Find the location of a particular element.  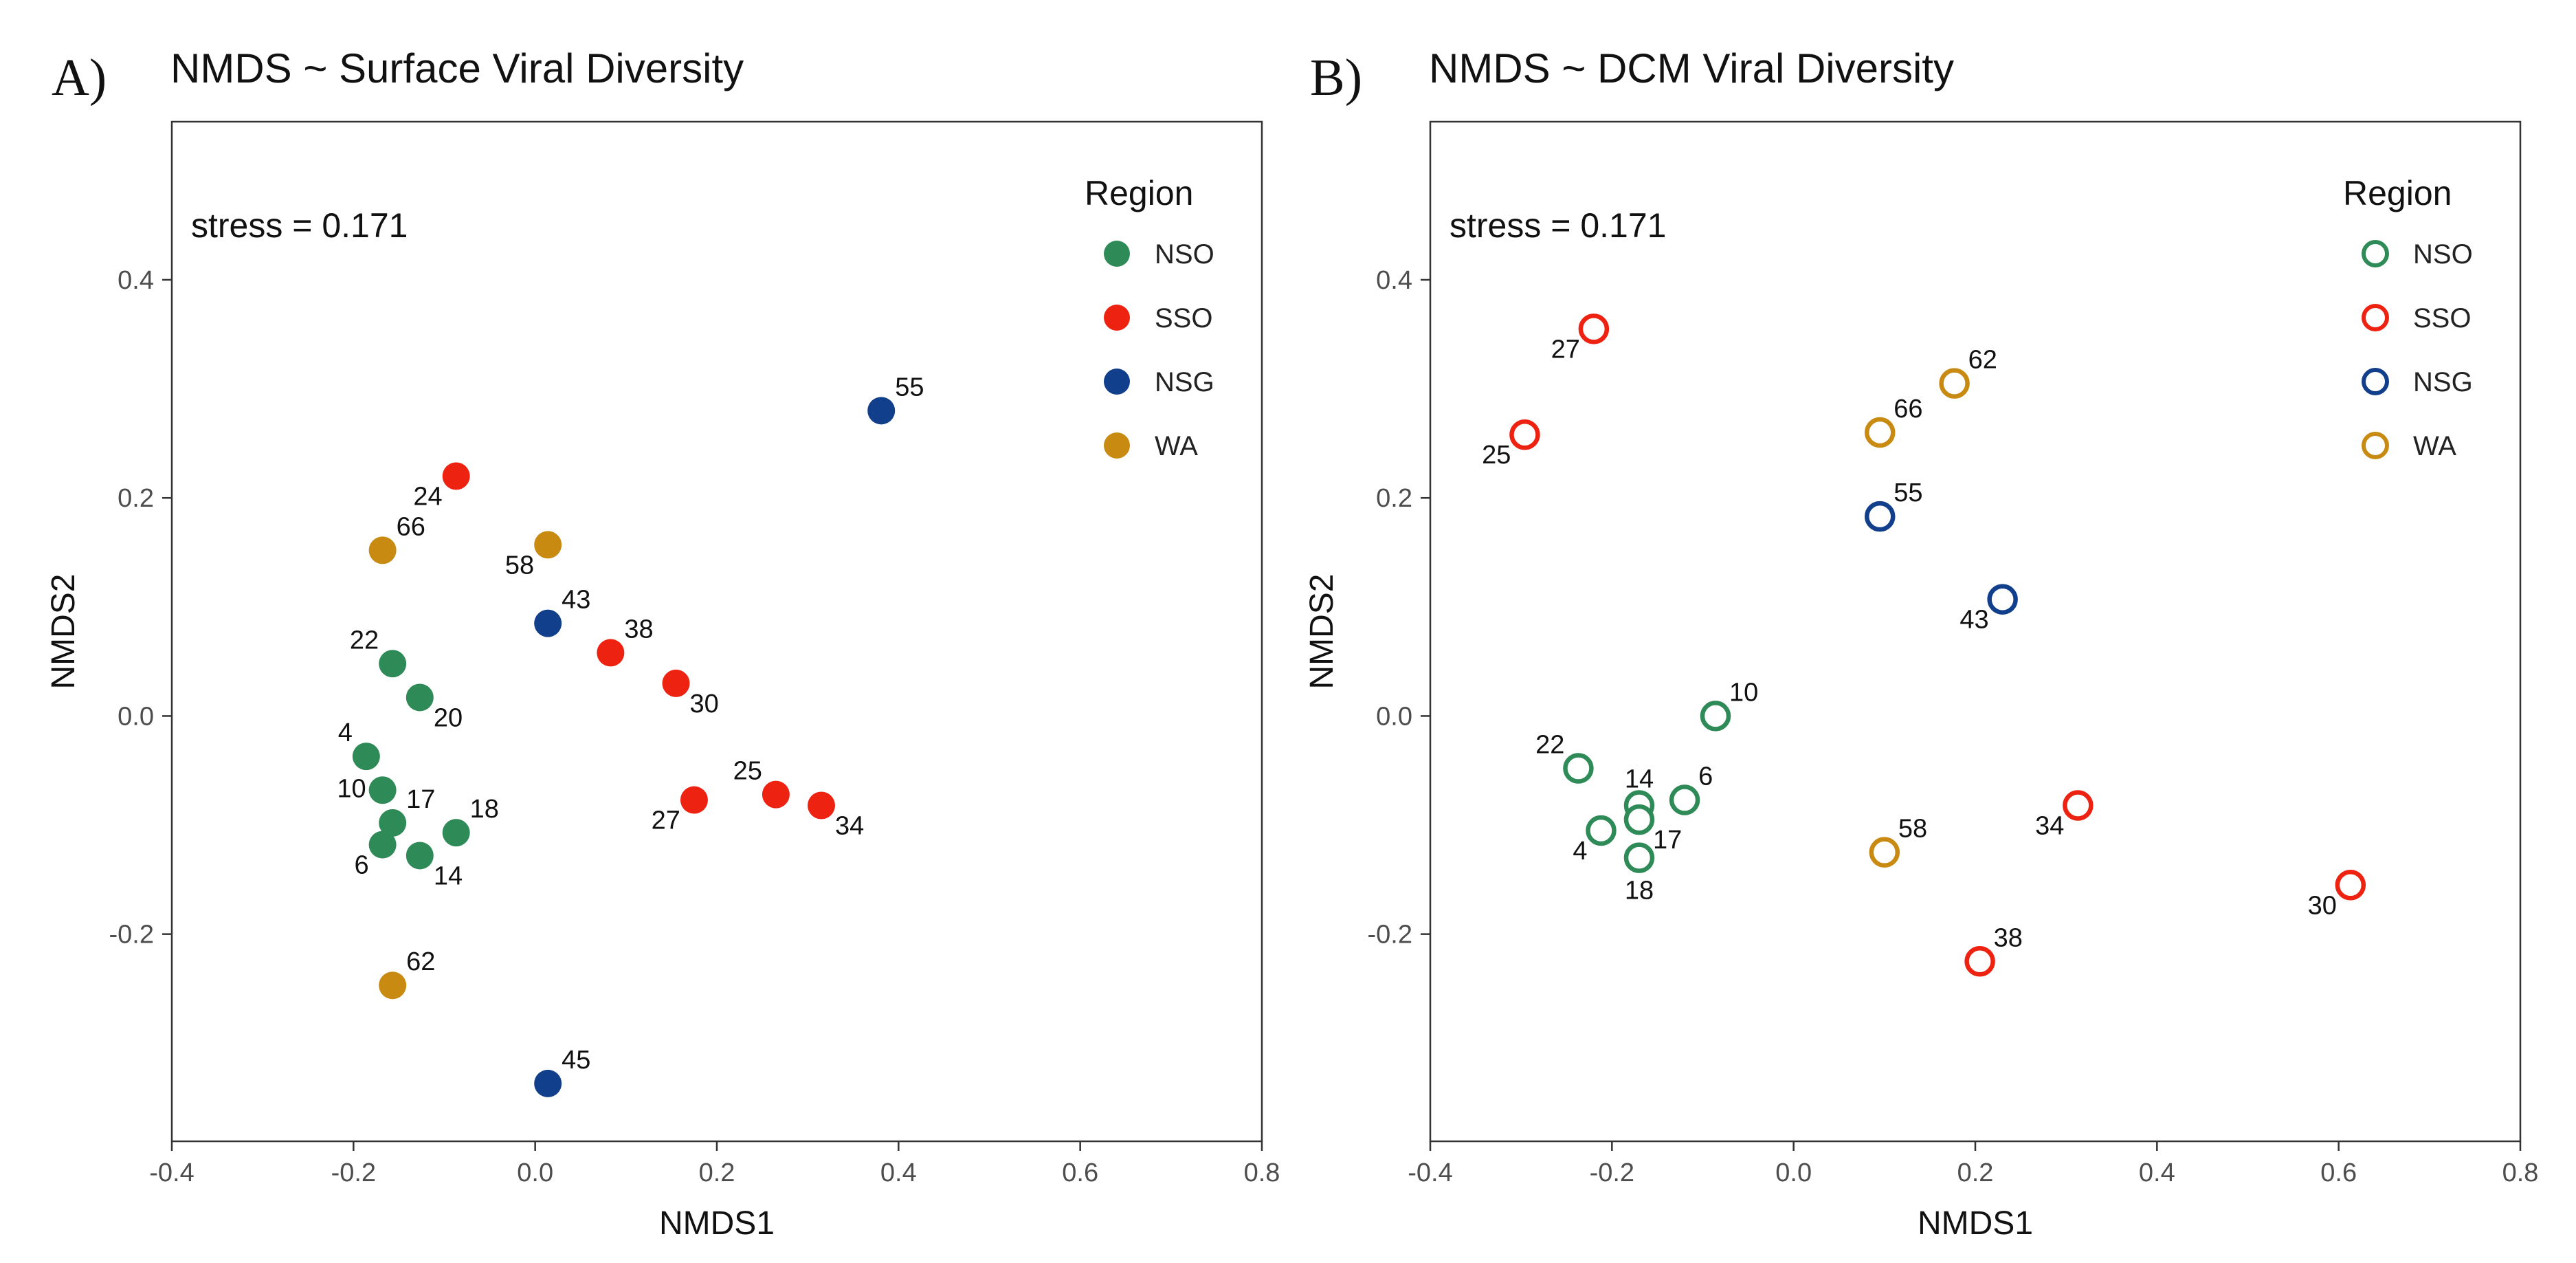

panel-letter: A) is located at coordinates (79, 78).